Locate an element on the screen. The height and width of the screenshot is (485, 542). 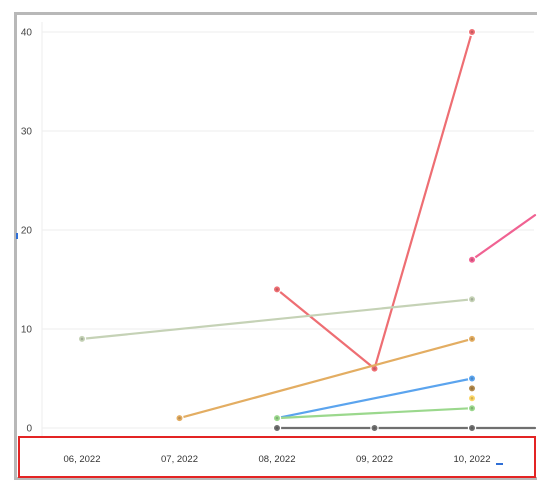
series-6-point is located at coordinates (472, 398).